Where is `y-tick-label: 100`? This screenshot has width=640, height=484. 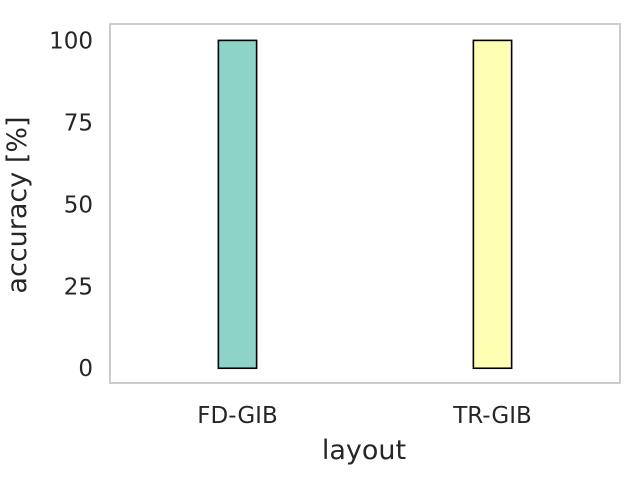
y-tick-label: 100 is located at coordinates (71, 41).